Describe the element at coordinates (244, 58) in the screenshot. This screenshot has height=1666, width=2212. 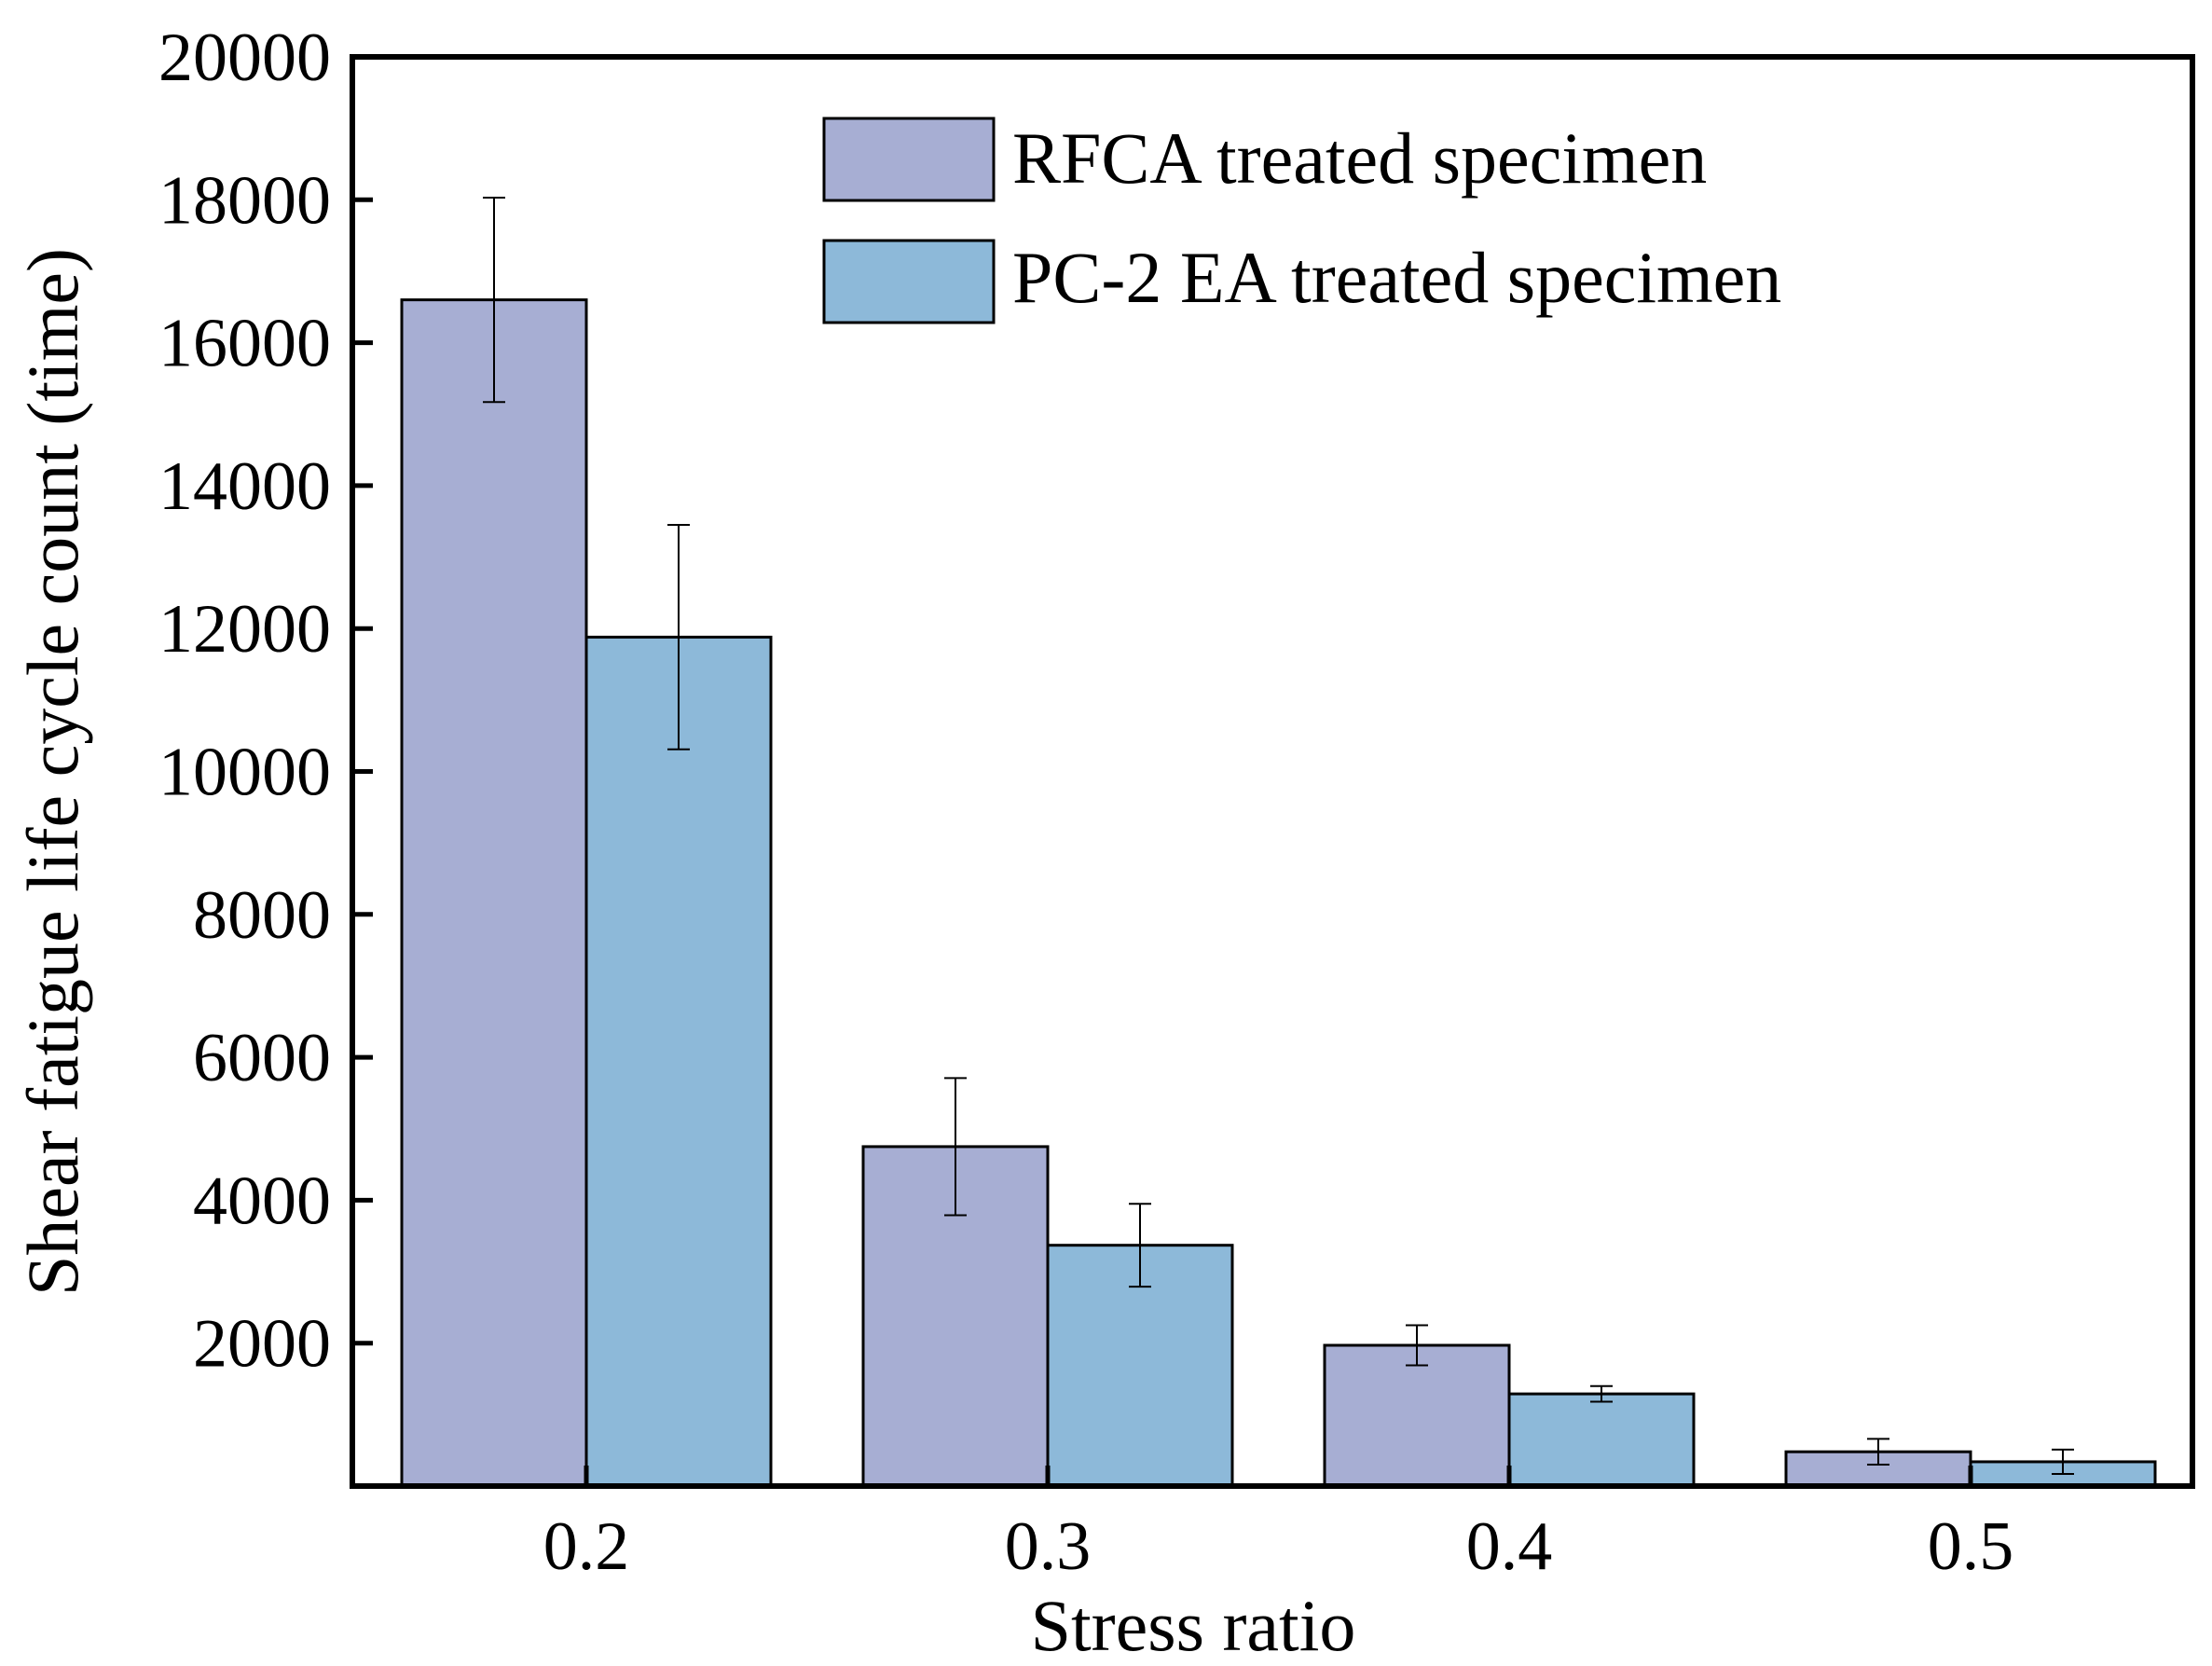
I see `y-tick-label: 20000` at that location.